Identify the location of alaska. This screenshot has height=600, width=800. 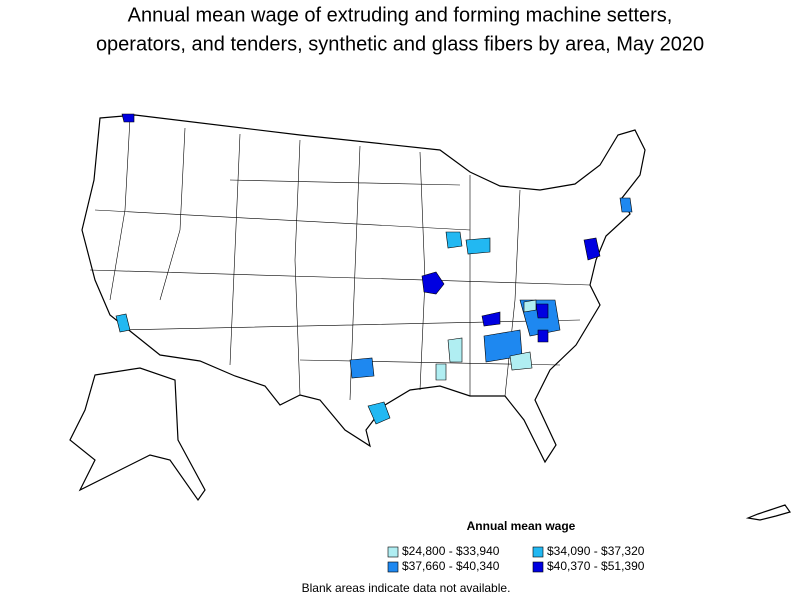
(137, 434).